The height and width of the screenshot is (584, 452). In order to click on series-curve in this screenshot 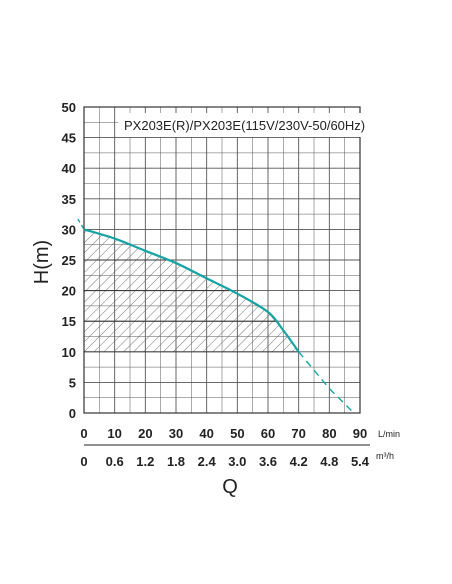, I will do `click(191, 290)`.